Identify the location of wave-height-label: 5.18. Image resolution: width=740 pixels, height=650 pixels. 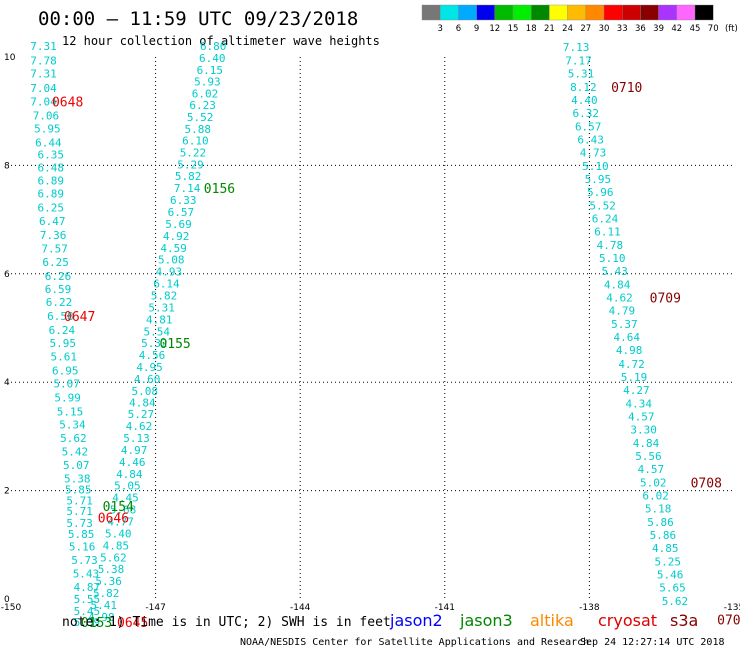
(658, 508).